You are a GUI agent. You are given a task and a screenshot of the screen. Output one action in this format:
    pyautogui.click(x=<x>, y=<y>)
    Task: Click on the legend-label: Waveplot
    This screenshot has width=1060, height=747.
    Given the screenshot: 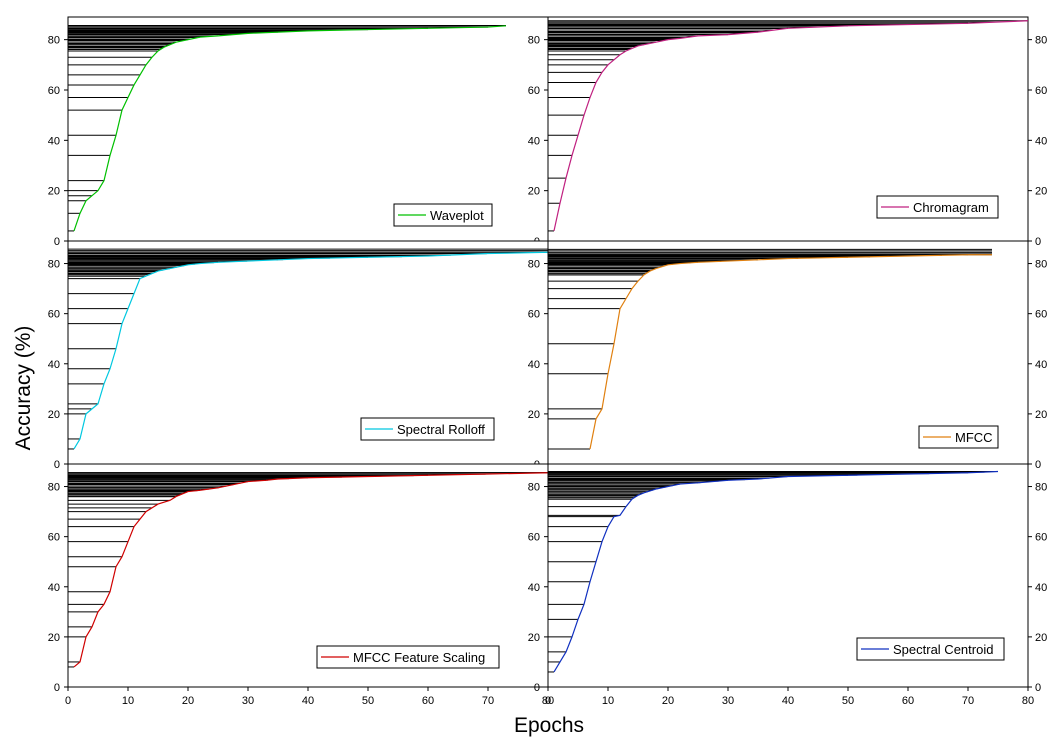 What is the action you would take?
    pyautogui.click(x=457, y=215)
    